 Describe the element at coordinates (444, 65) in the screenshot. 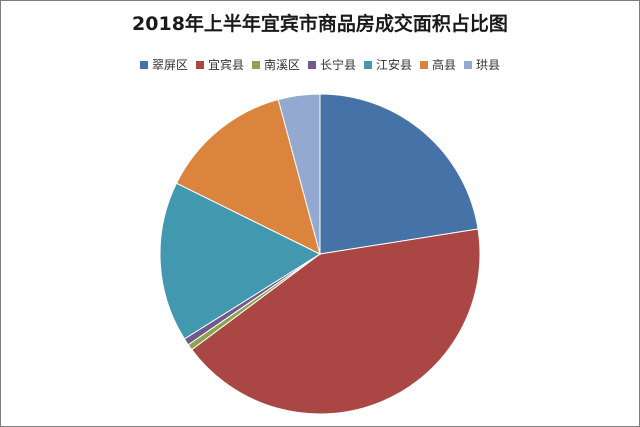

I see `legend-label: 高县` at that location.